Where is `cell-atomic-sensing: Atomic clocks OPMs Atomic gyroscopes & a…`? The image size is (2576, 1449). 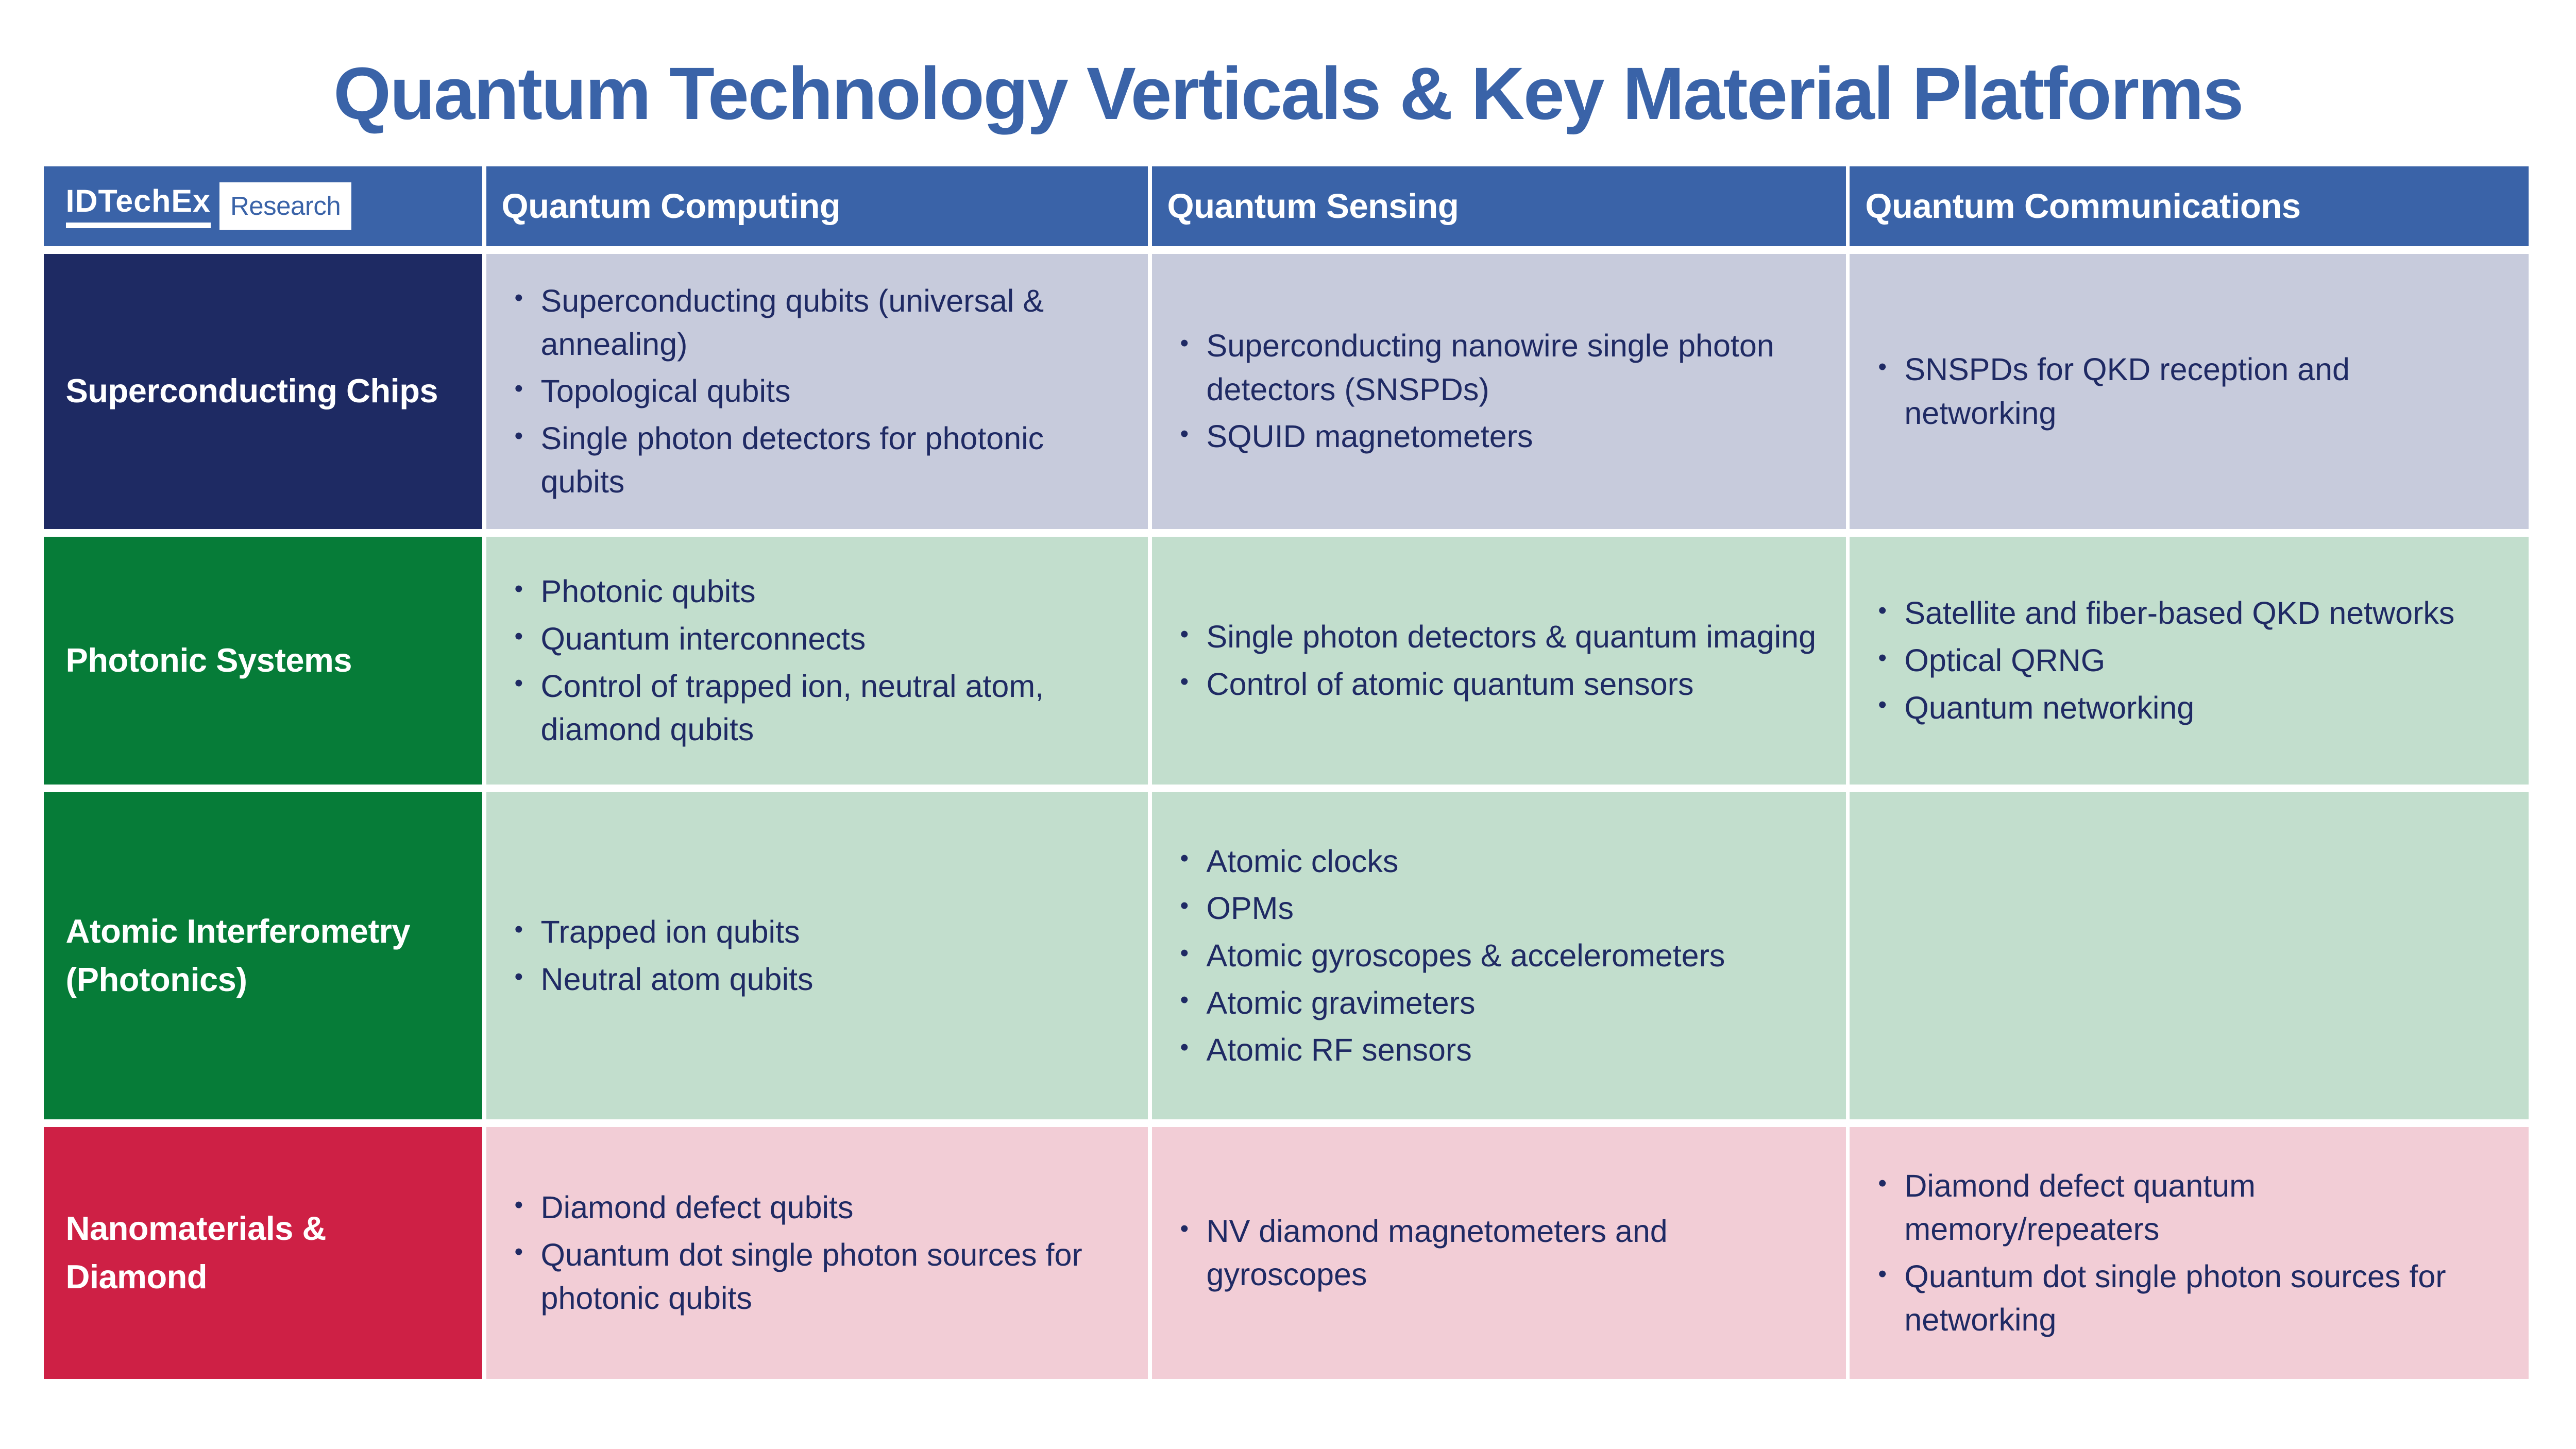
cell-atomic-sensing: Atomic clocks OPMs Atomic gyroscopes & a… is located at coordinates (1498, 955).